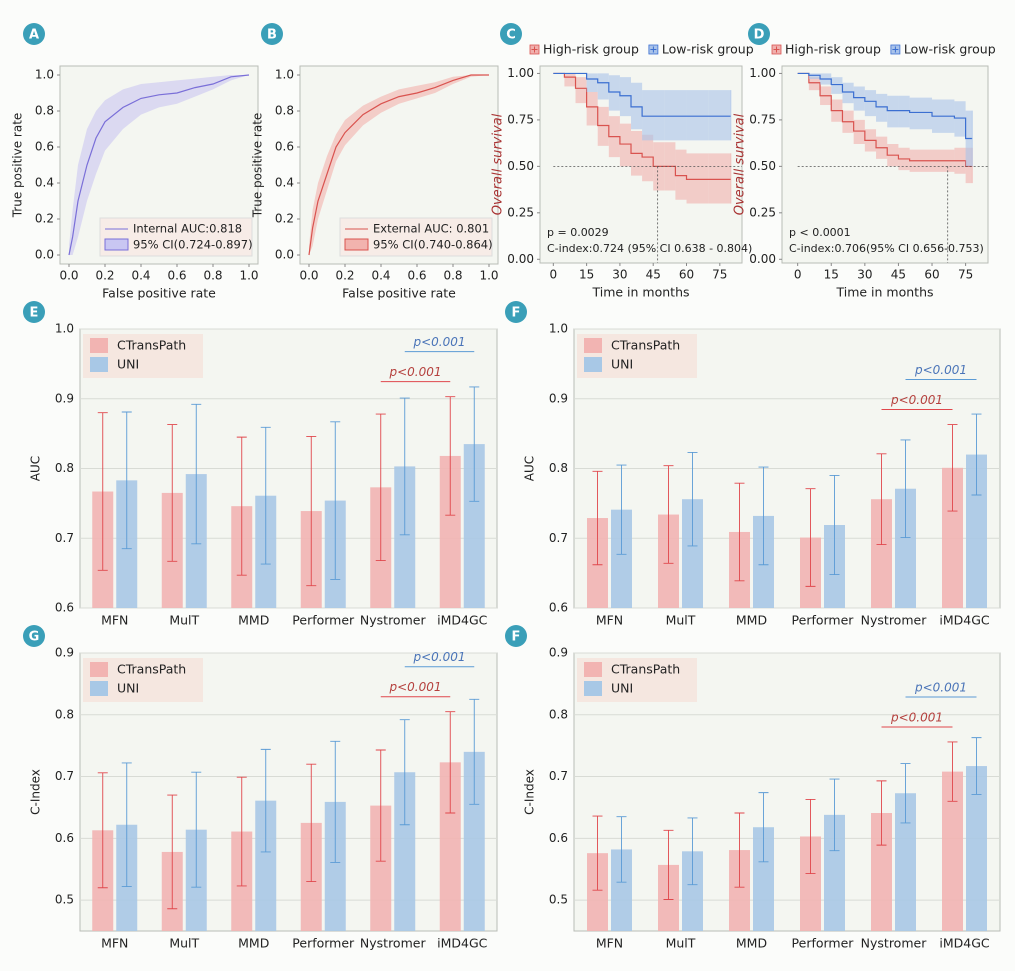 The image size is (1015, 971). Describe the element at coordinates (653, 49) in the screenshot. I see `legend-marker-plus` at that location.